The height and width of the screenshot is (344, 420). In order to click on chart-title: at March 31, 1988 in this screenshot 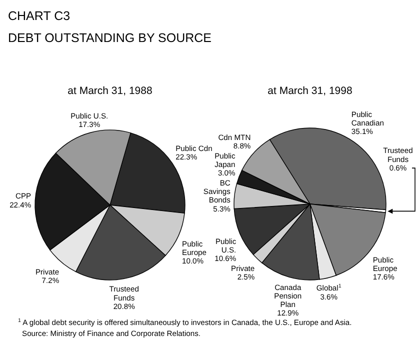, I will do `click(110, 91)`.